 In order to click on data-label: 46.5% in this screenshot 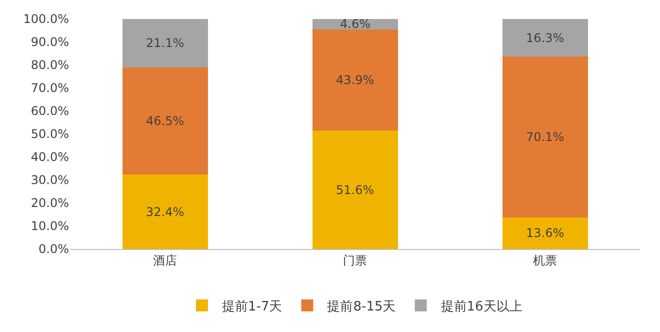, I will do `click(165, 121)`.